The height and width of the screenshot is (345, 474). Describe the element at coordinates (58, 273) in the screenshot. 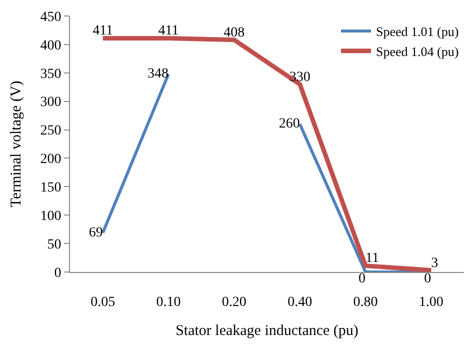

I see `y-tick-label: 0` at that location.